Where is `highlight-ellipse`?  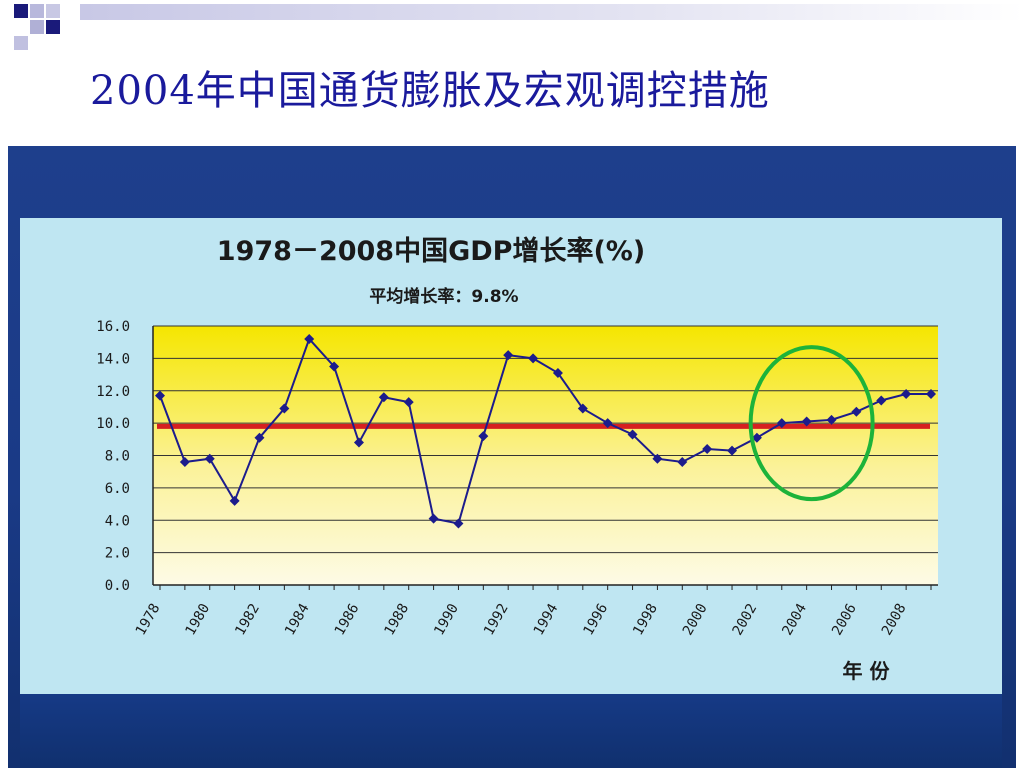 highlight-ellipse is located at coordinates (811, 423).